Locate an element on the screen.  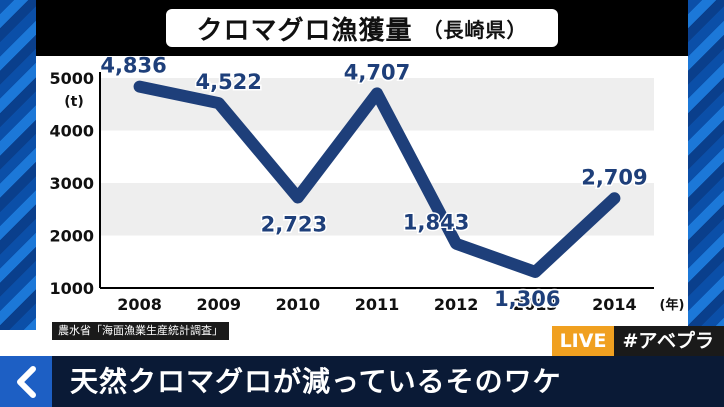
headline: 天然クロマグロが減っているそのワケ is located at coordinates (316, 381).